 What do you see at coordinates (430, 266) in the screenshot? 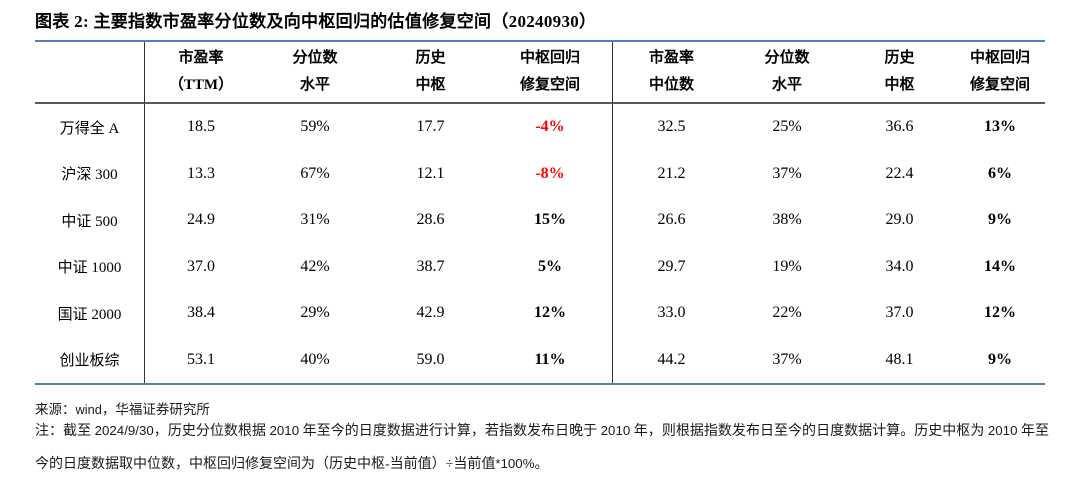
I see `table-cell: 38.7` at bounding box center [430, 266].